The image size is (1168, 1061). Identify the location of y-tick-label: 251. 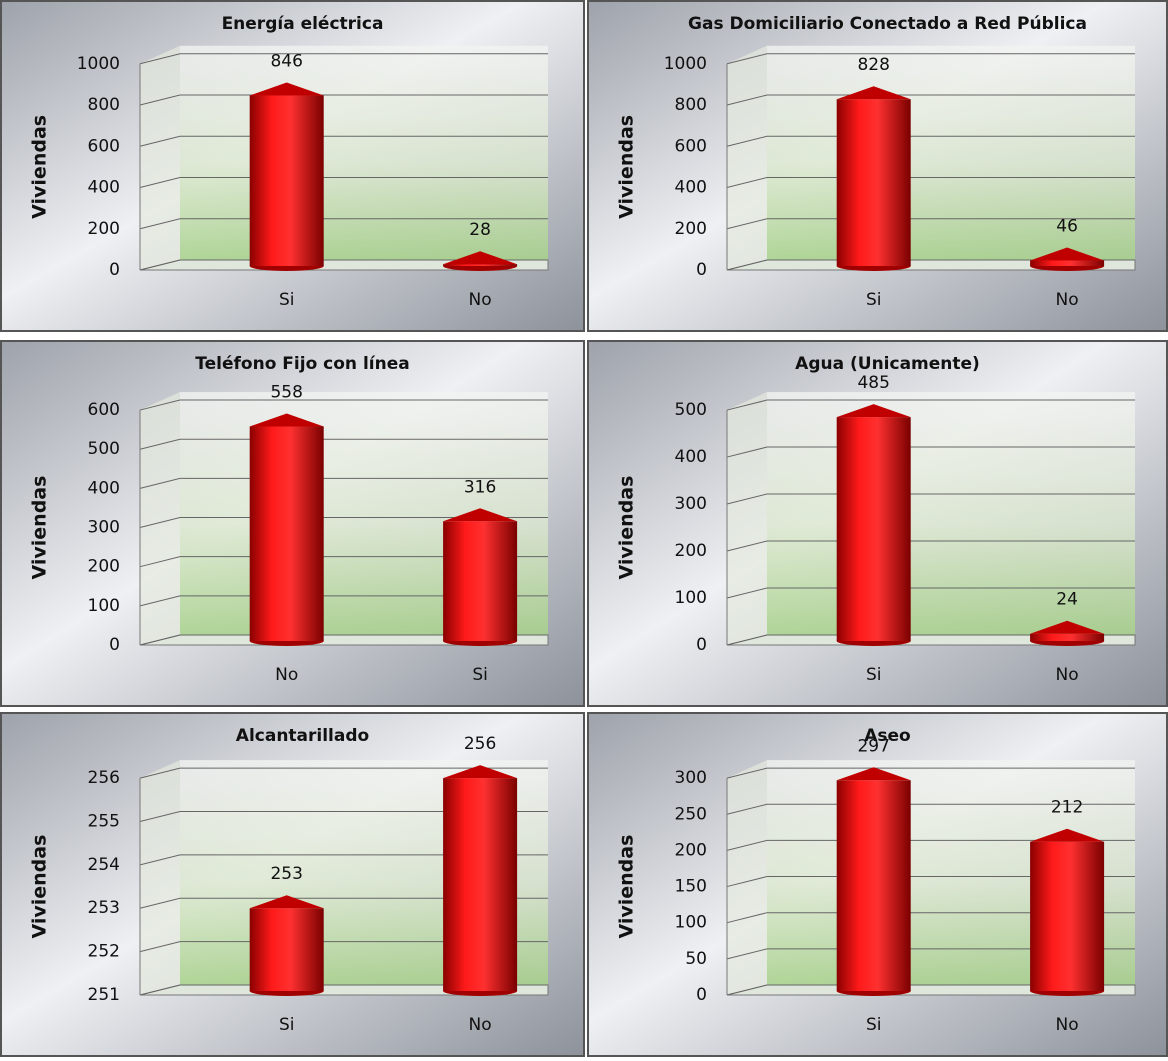
(104, 995).